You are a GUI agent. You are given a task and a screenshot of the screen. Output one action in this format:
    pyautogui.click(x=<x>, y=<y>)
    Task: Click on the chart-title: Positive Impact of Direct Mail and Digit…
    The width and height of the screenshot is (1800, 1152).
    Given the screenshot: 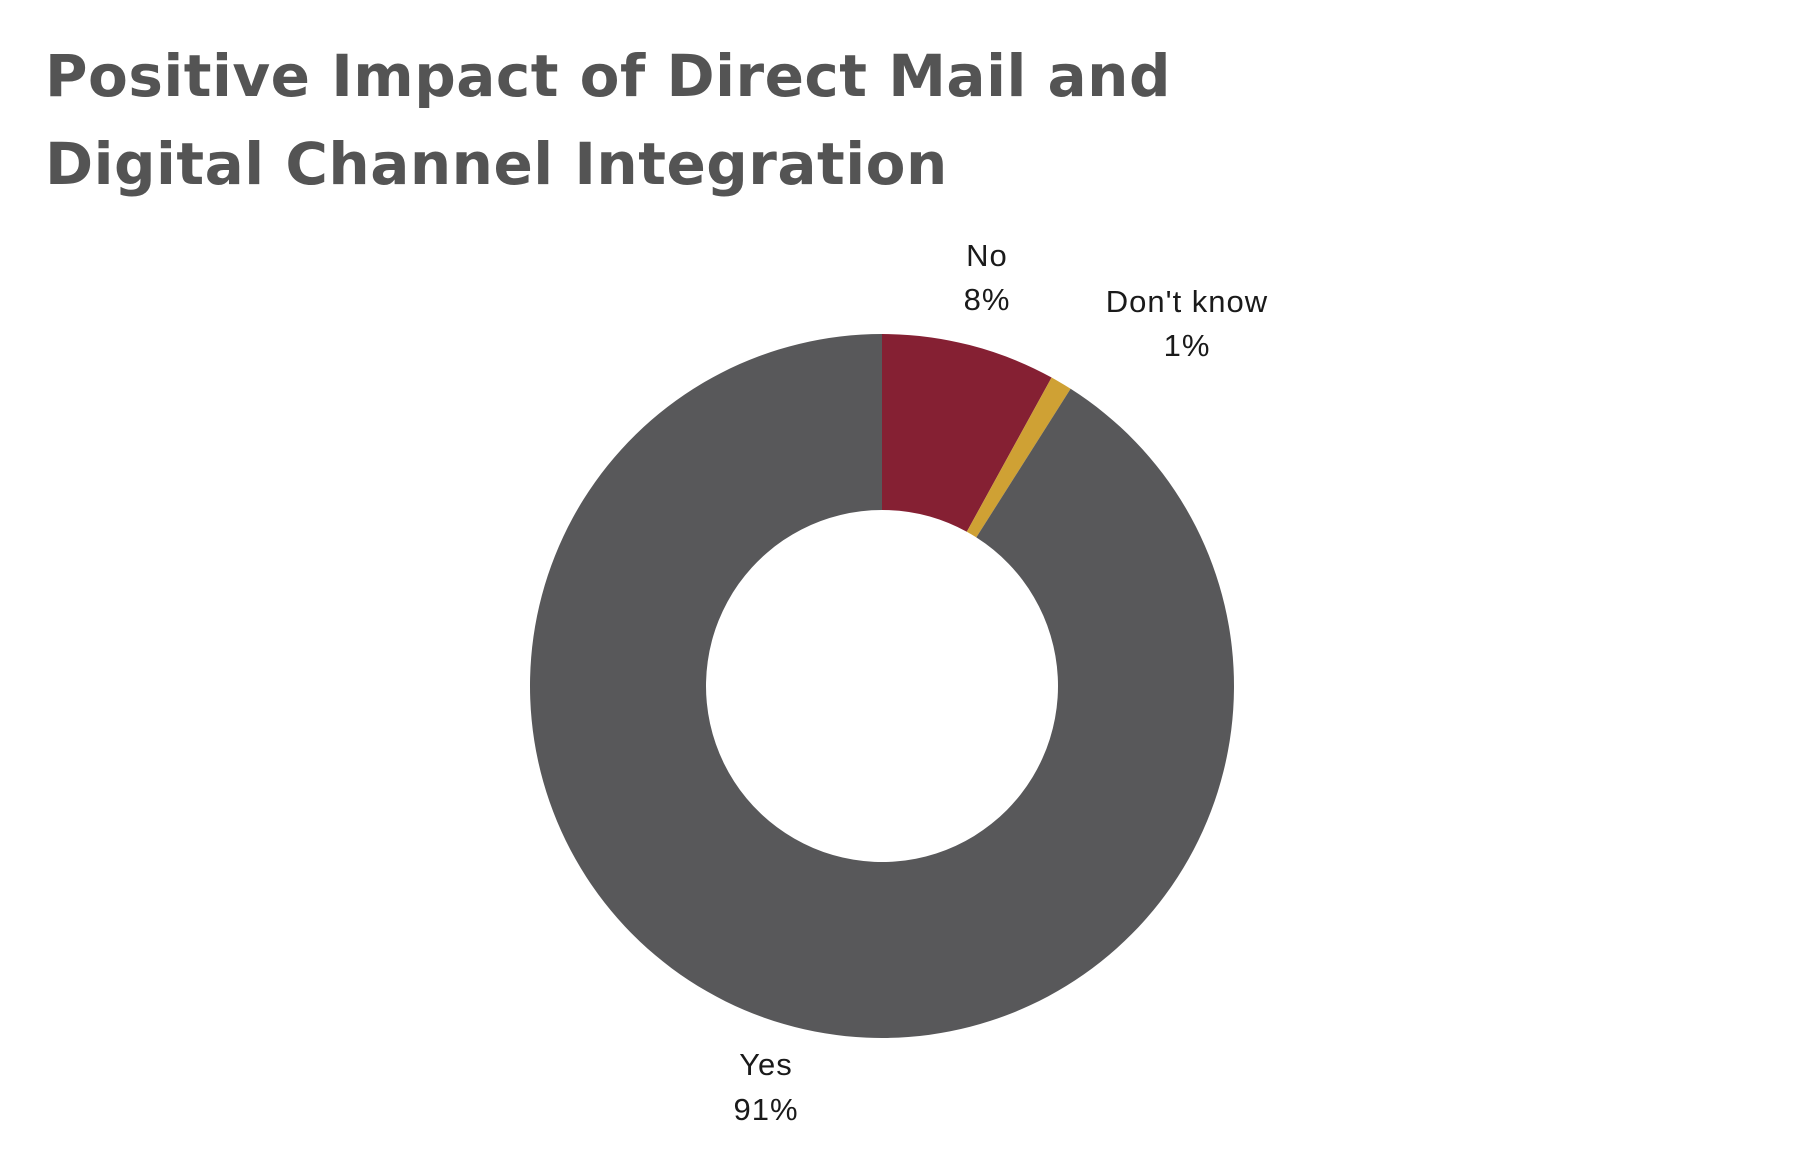 What is the action you would take?
    pyautogui.click(x=608, y=120)
    